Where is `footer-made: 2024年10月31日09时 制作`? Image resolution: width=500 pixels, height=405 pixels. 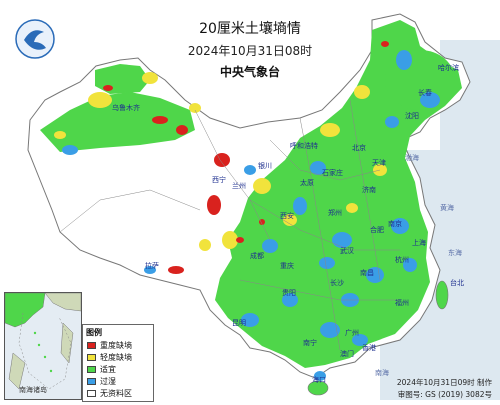
footer-made: 2024年10月31日09时 制作 is located at coordinates (444, 382).